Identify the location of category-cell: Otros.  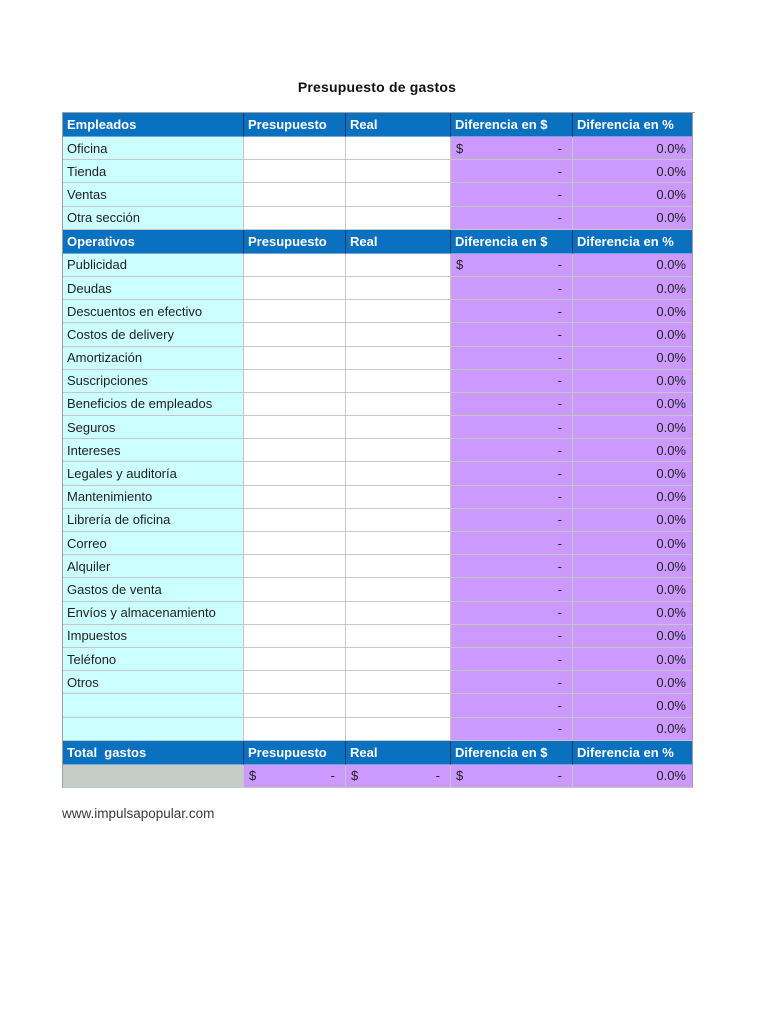
(153, 683).